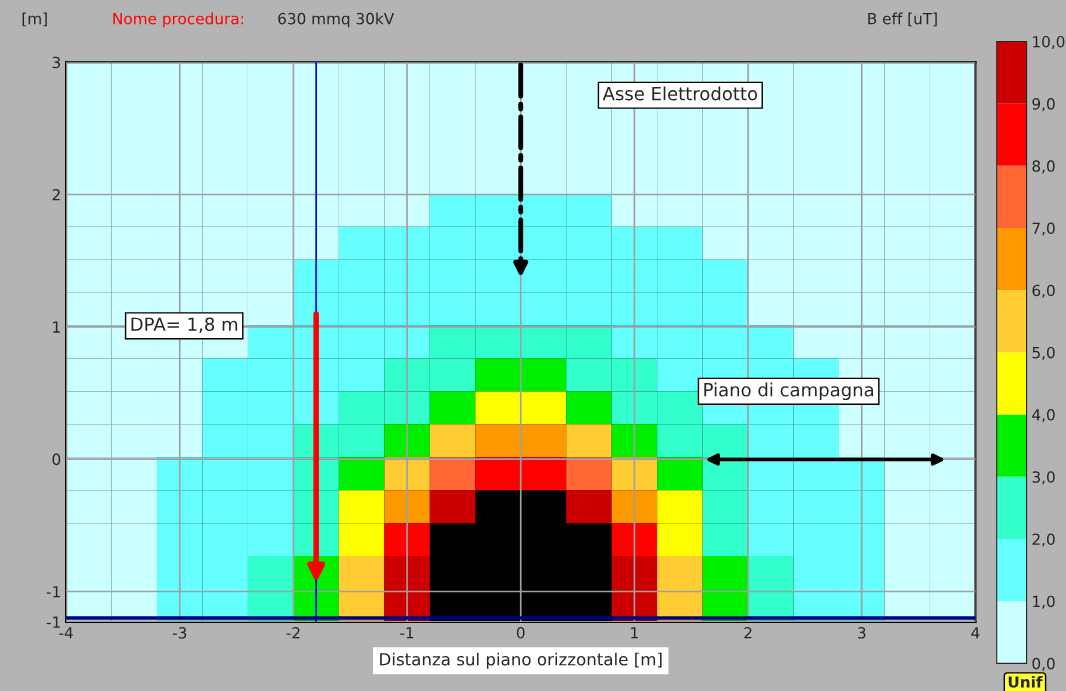  Describe the element at coordinates (902, 19) in the screenshot. I see `color-bar-title: B eff [uT]` at that location.